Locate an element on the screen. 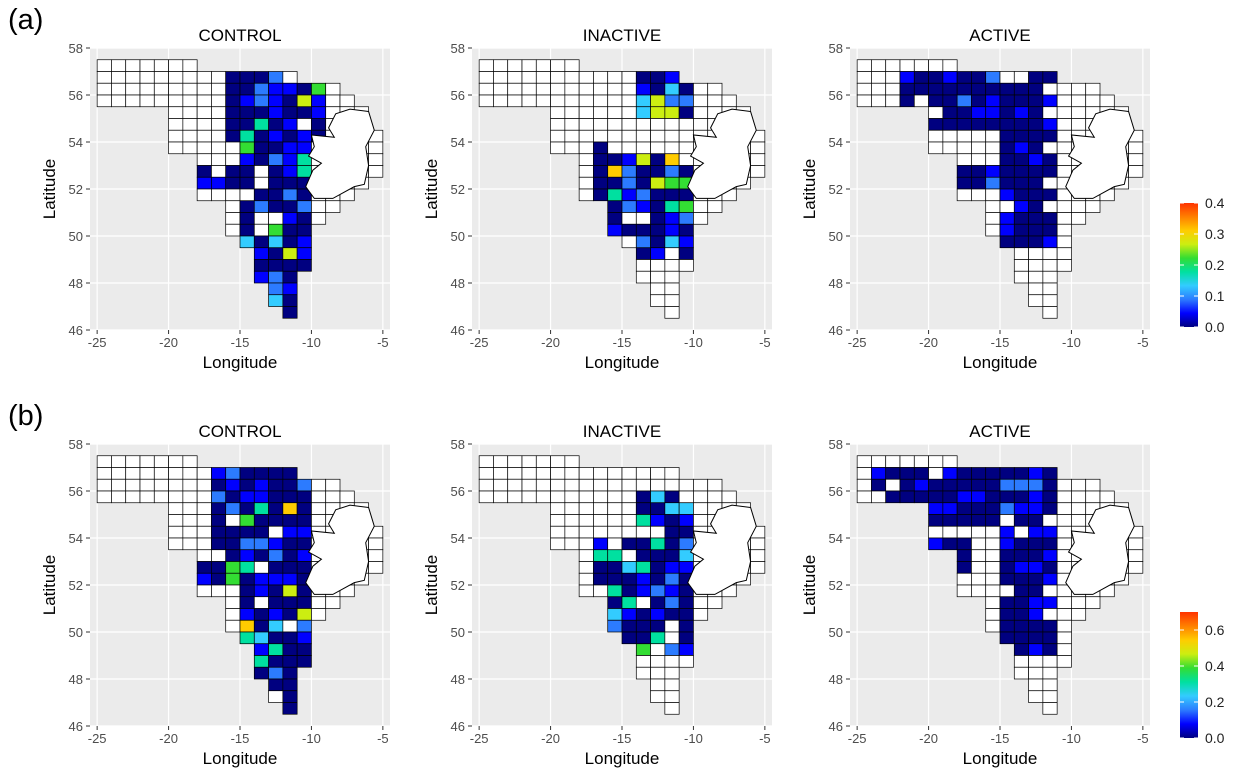 Image resolution: width=1245 pixels, height=769 pixels. panel-title: INACTIVE is located at coordinates (622, 35).